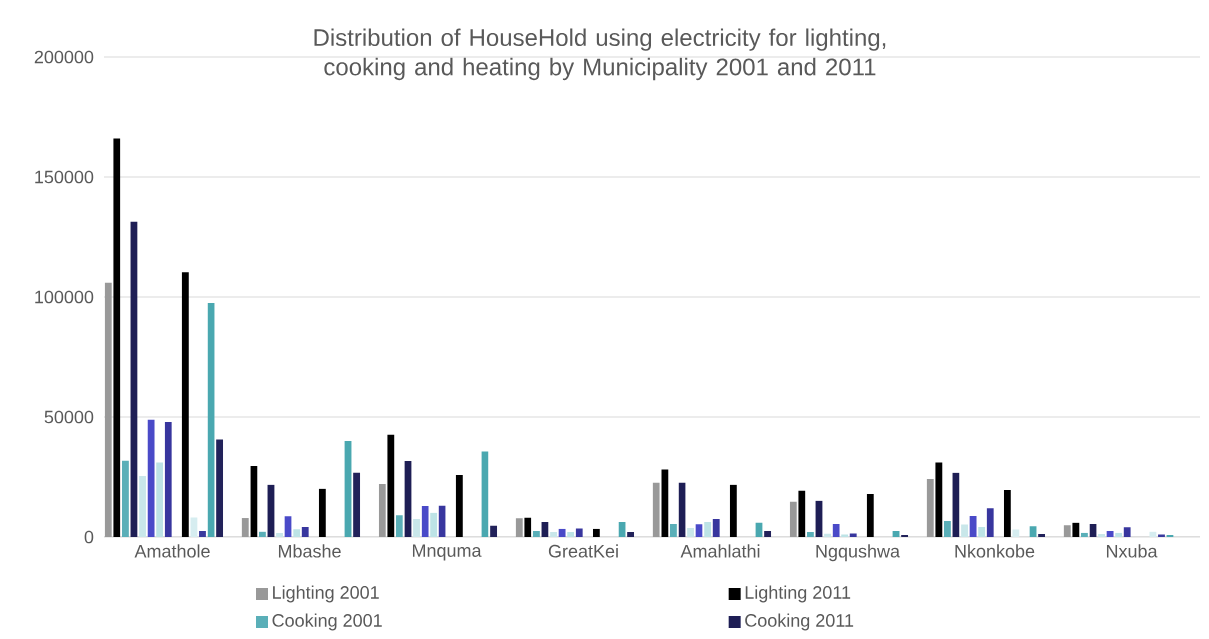  I want to click on y-tick-label: 50000, so click(69, 417).